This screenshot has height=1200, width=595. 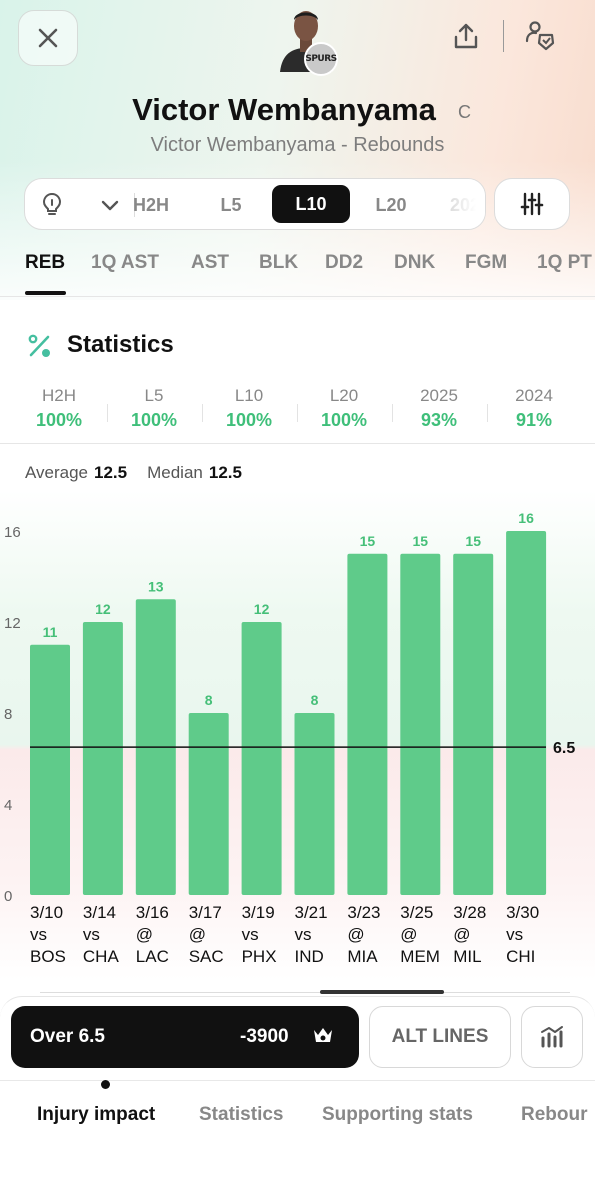 I want to click on market-subtitle: Victor Wembanyama - Rebounds, so click(x=297, y=145).